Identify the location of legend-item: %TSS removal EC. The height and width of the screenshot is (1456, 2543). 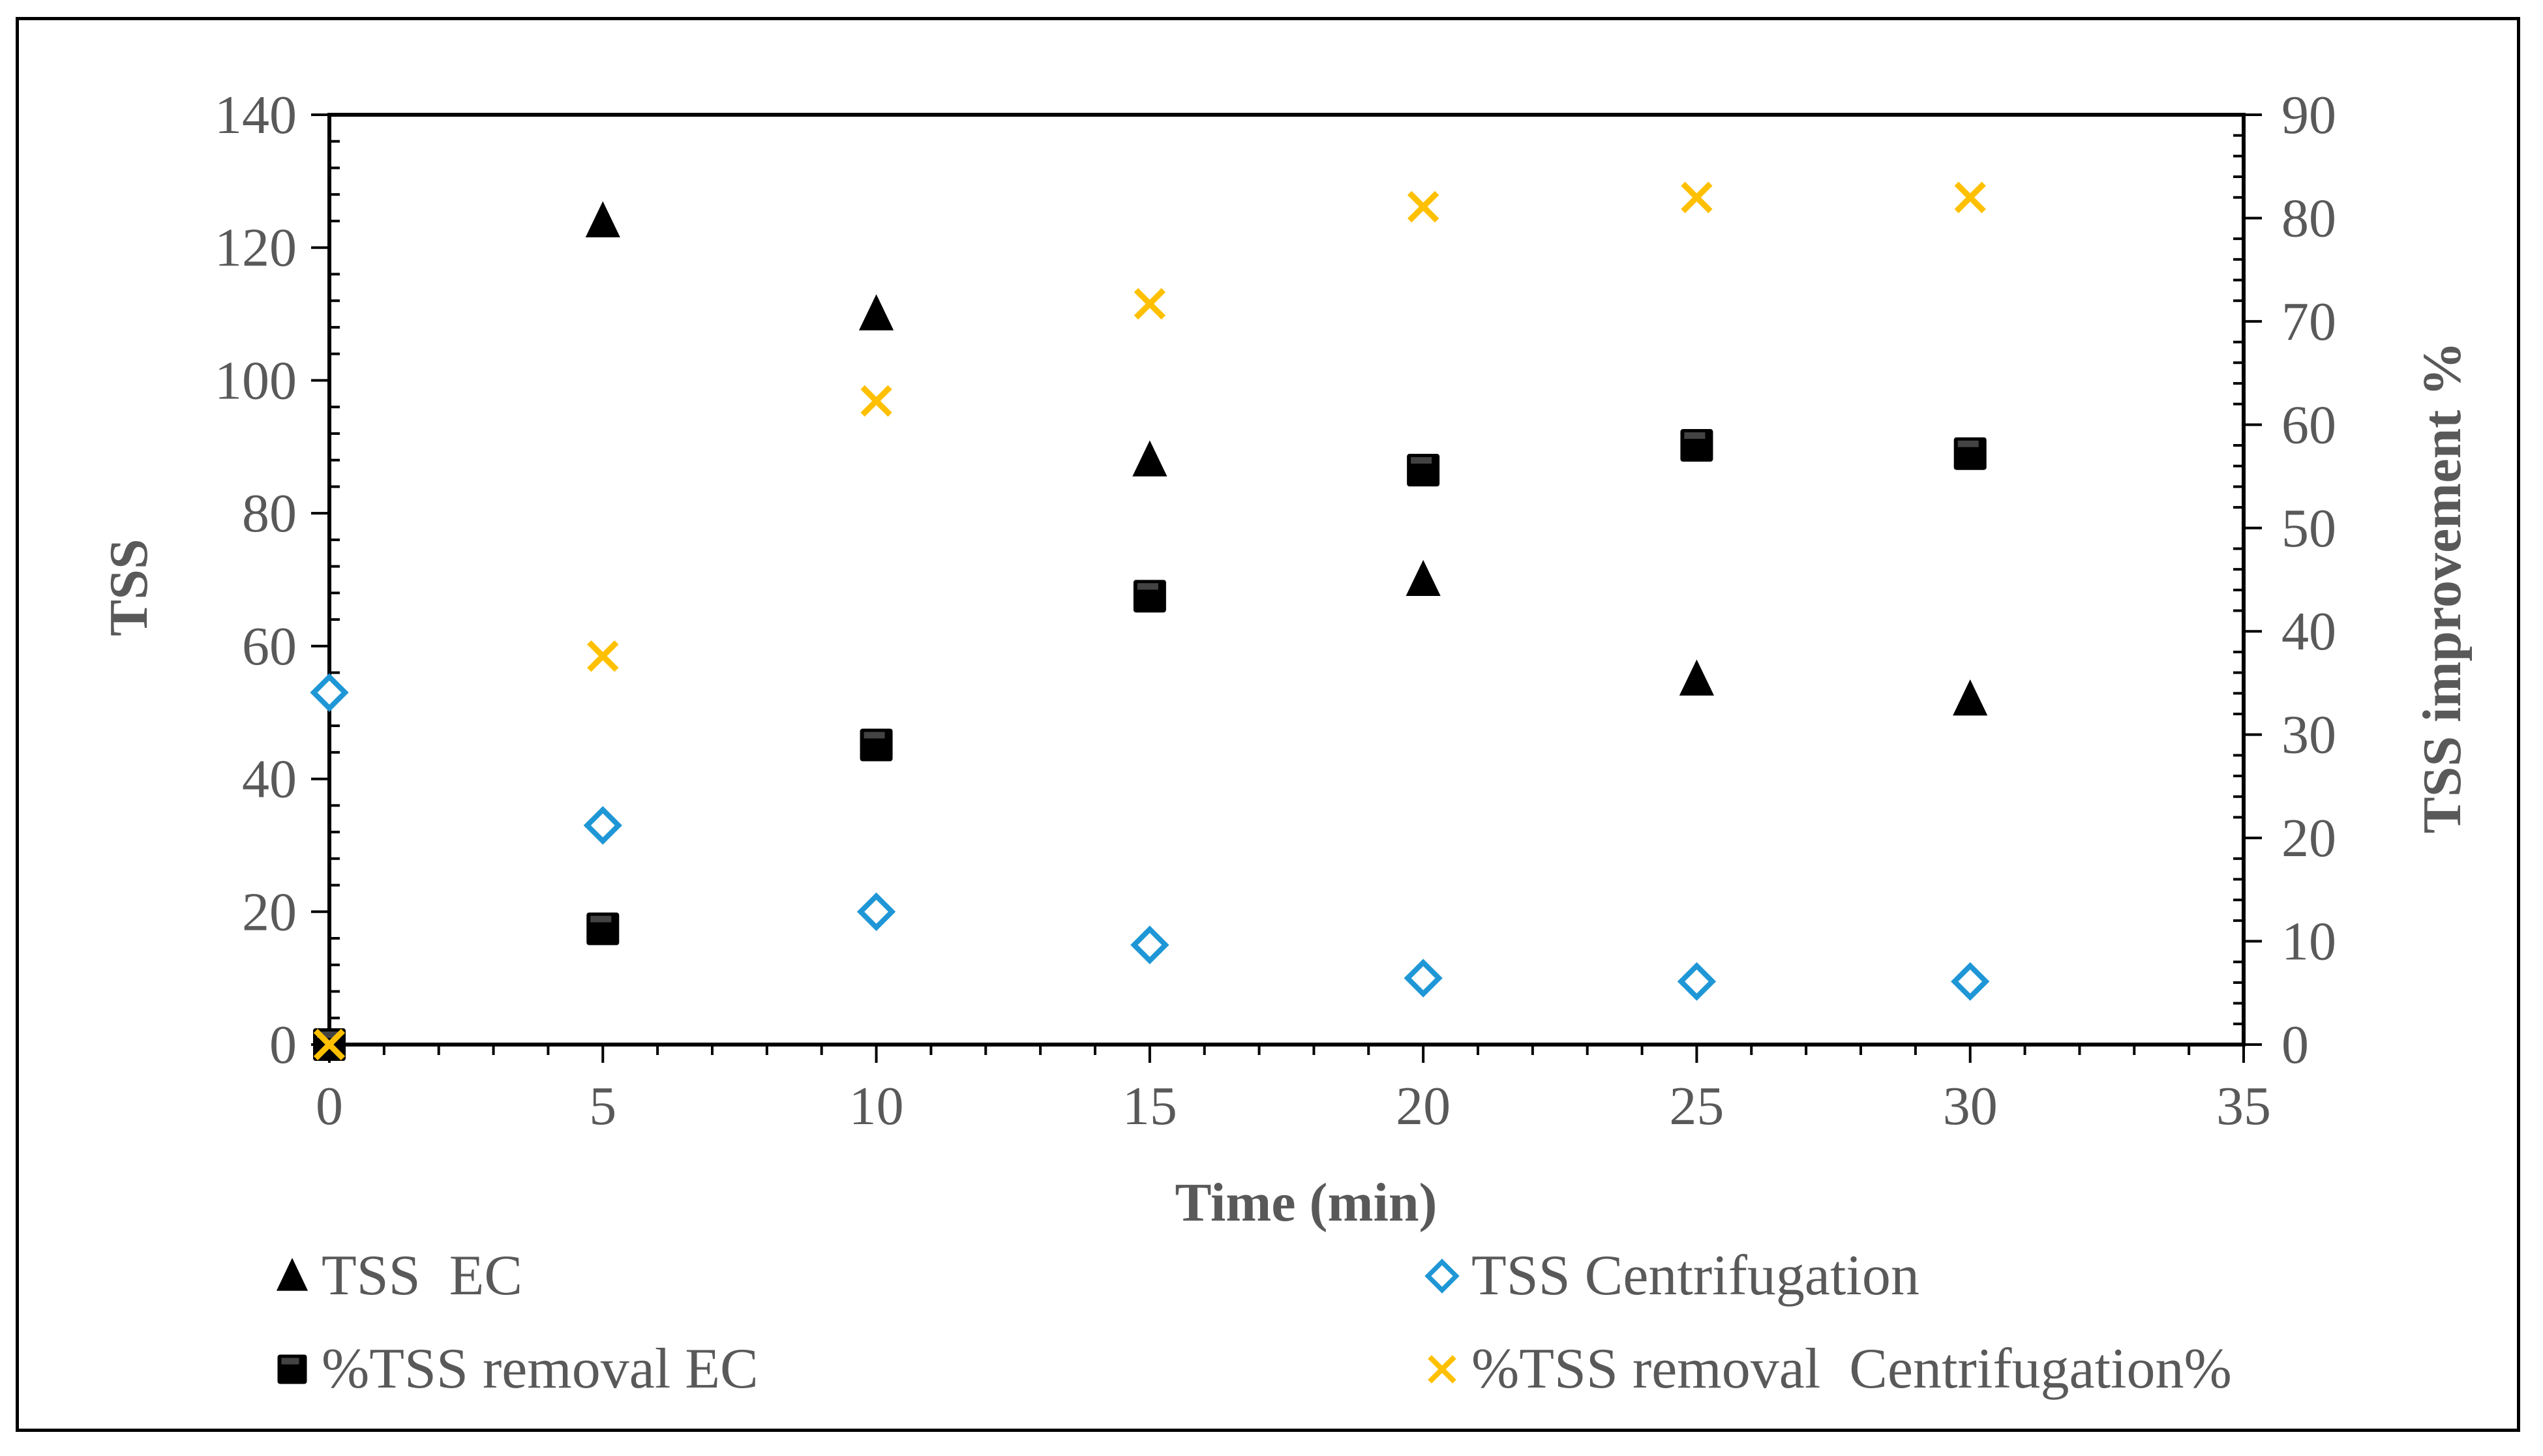
(518, 1369).